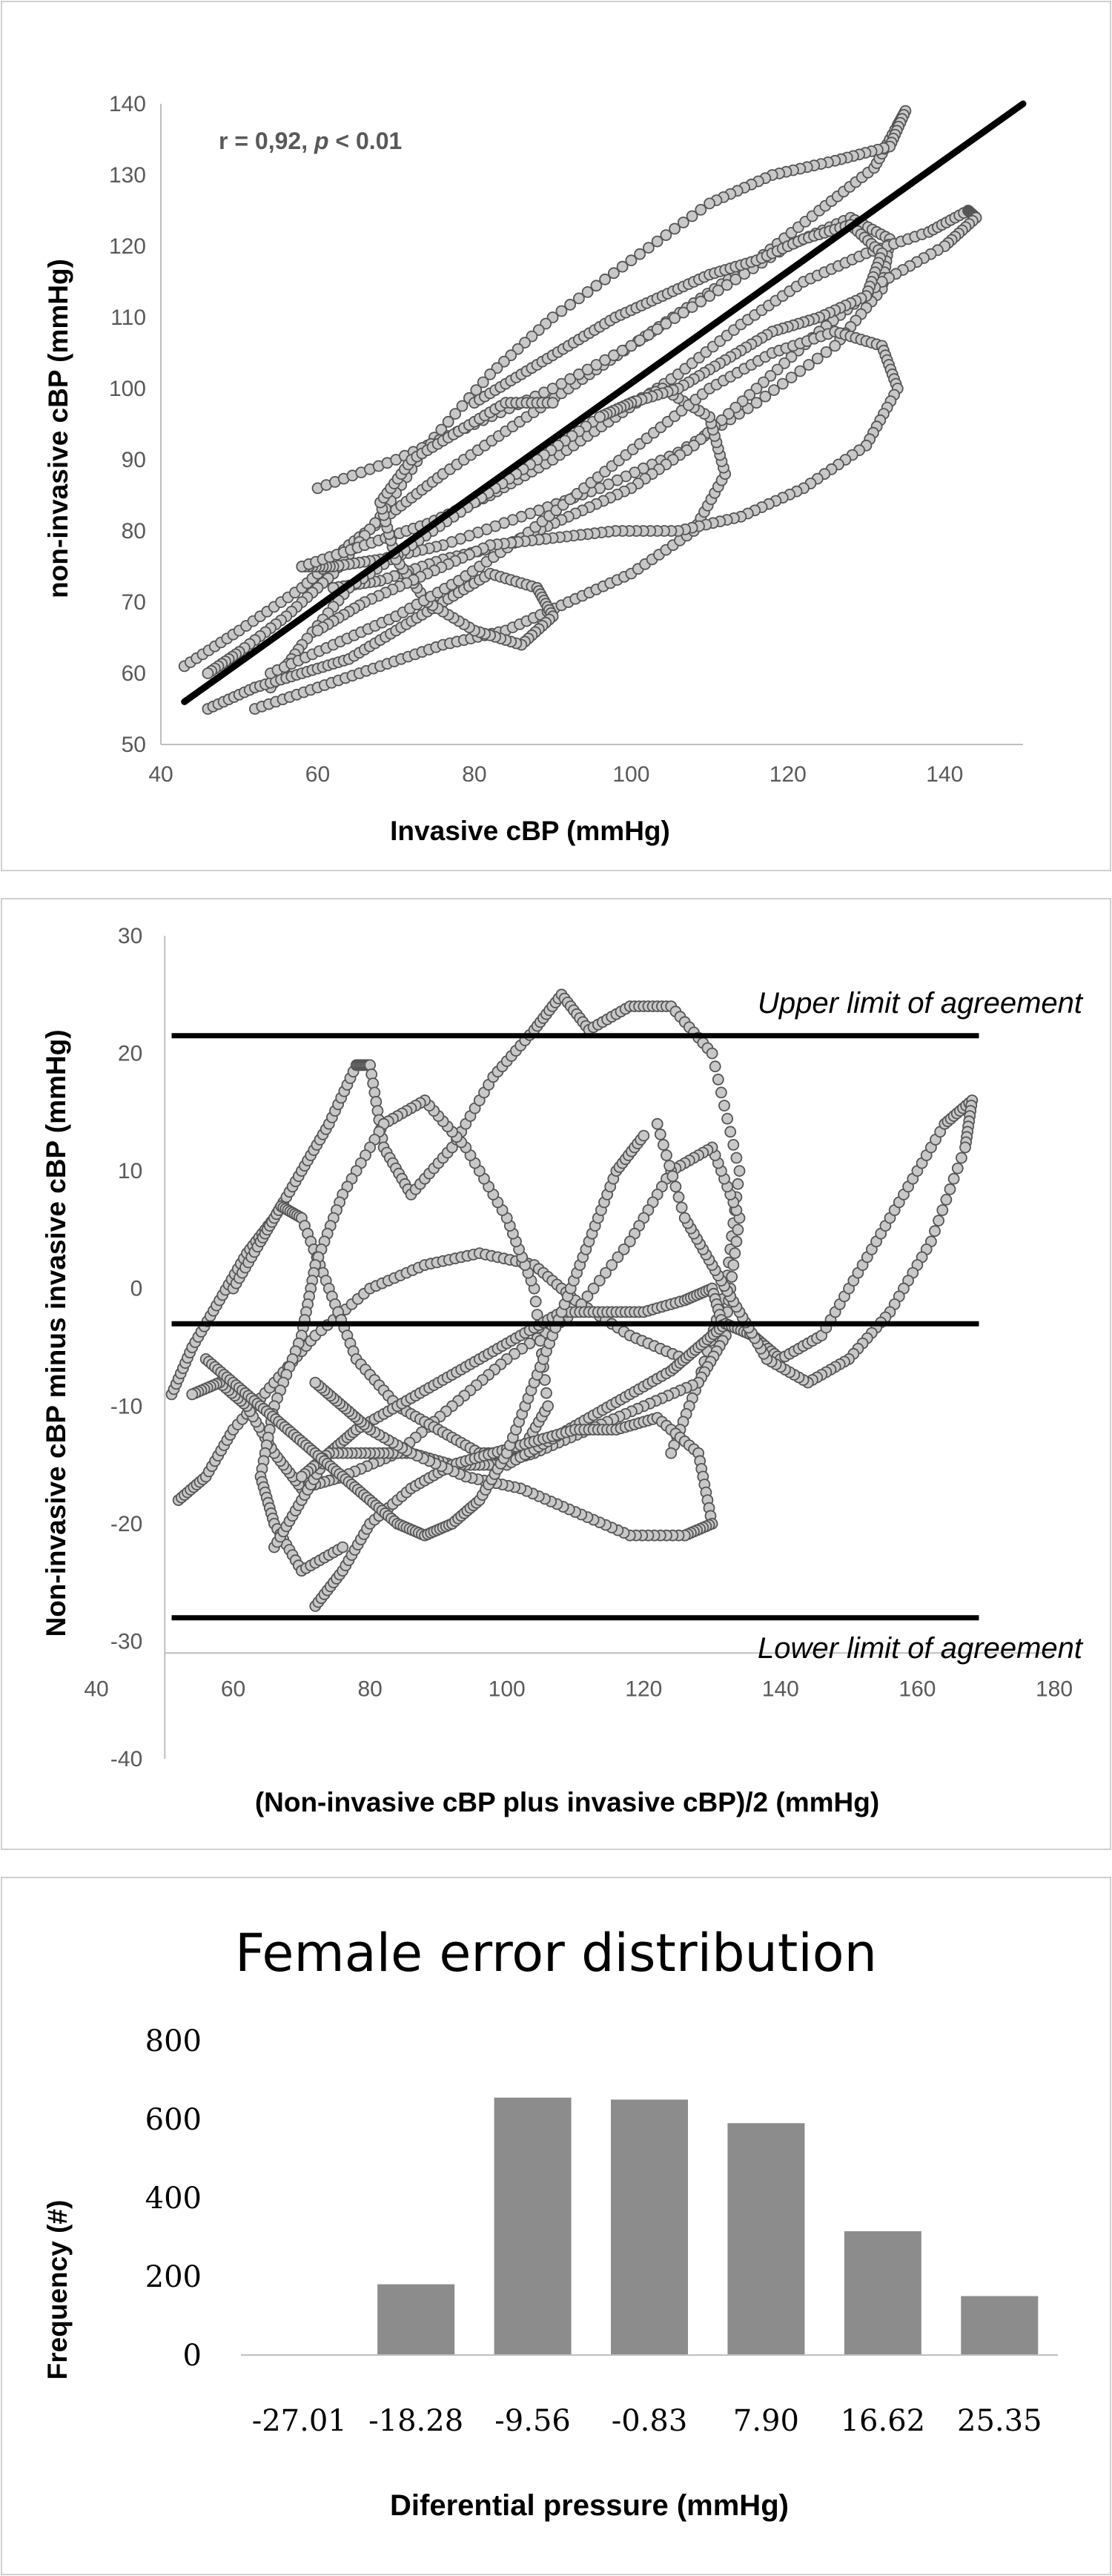  I want to click on y-tick-label: 200, so click(173, 2277).